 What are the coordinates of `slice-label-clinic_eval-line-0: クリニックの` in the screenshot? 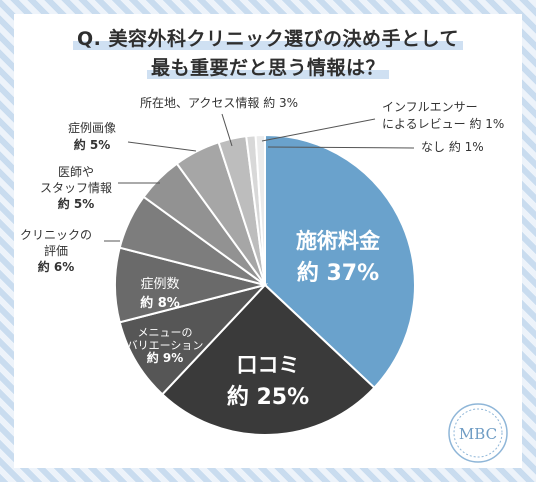 It's located at (56, 235).